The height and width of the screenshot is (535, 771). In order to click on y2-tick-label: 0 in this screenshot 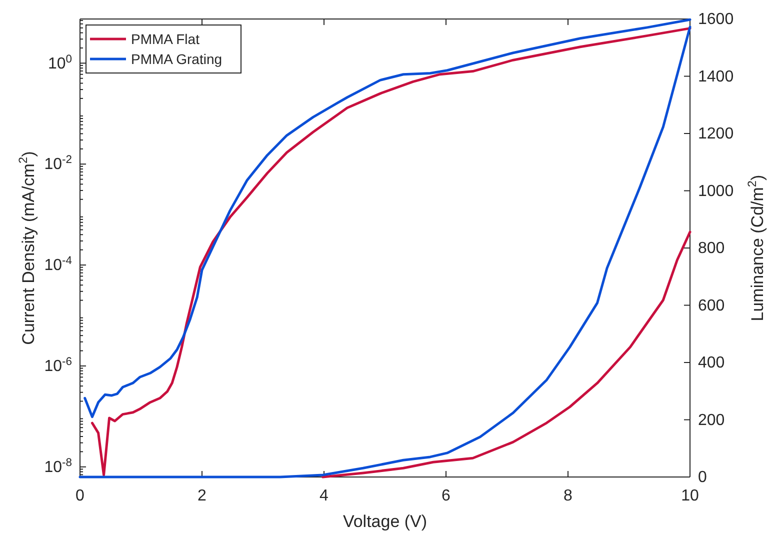, I will do `click(702, 477)`.